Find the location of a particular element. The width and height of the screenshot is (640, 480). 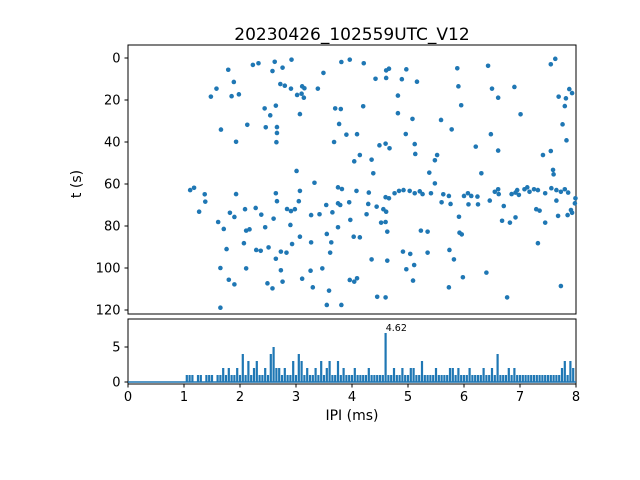

x-tick-label: 5 is located at coordinates (408, 397).